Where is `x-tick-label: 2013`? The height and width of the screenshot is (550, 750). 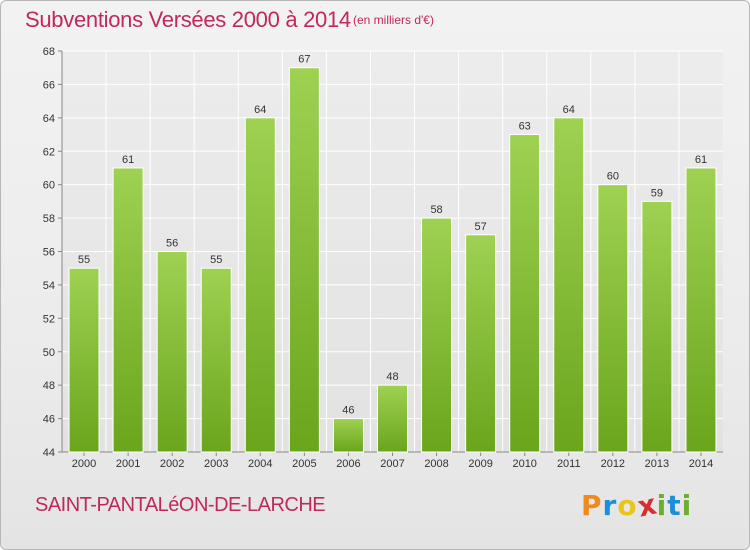
x-tick-label: 2013 is located at coordinates (657, 464).